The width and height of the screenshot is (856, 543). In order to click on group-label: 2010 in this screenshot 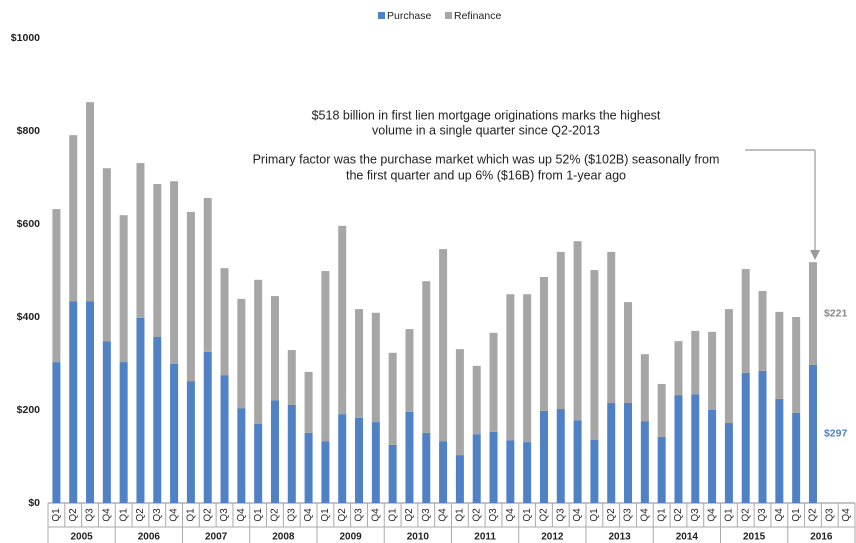, I will do `click(418, 537)`.